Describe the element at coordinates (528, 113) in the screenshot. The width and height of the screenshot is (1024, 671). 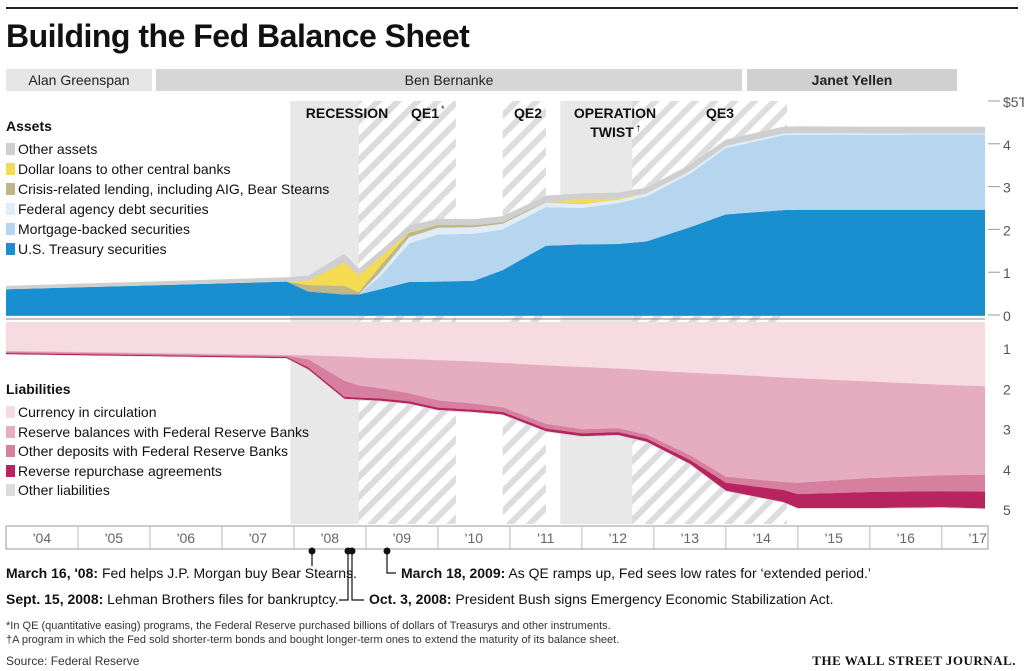
I see `period-label: QE2` at that location.